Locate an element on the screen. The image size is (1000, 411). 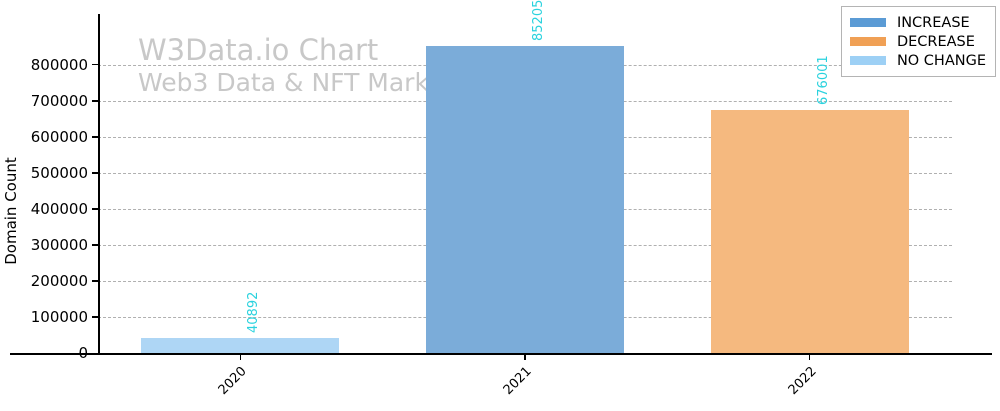
bar-2021 is located at coordinates (525, 200).